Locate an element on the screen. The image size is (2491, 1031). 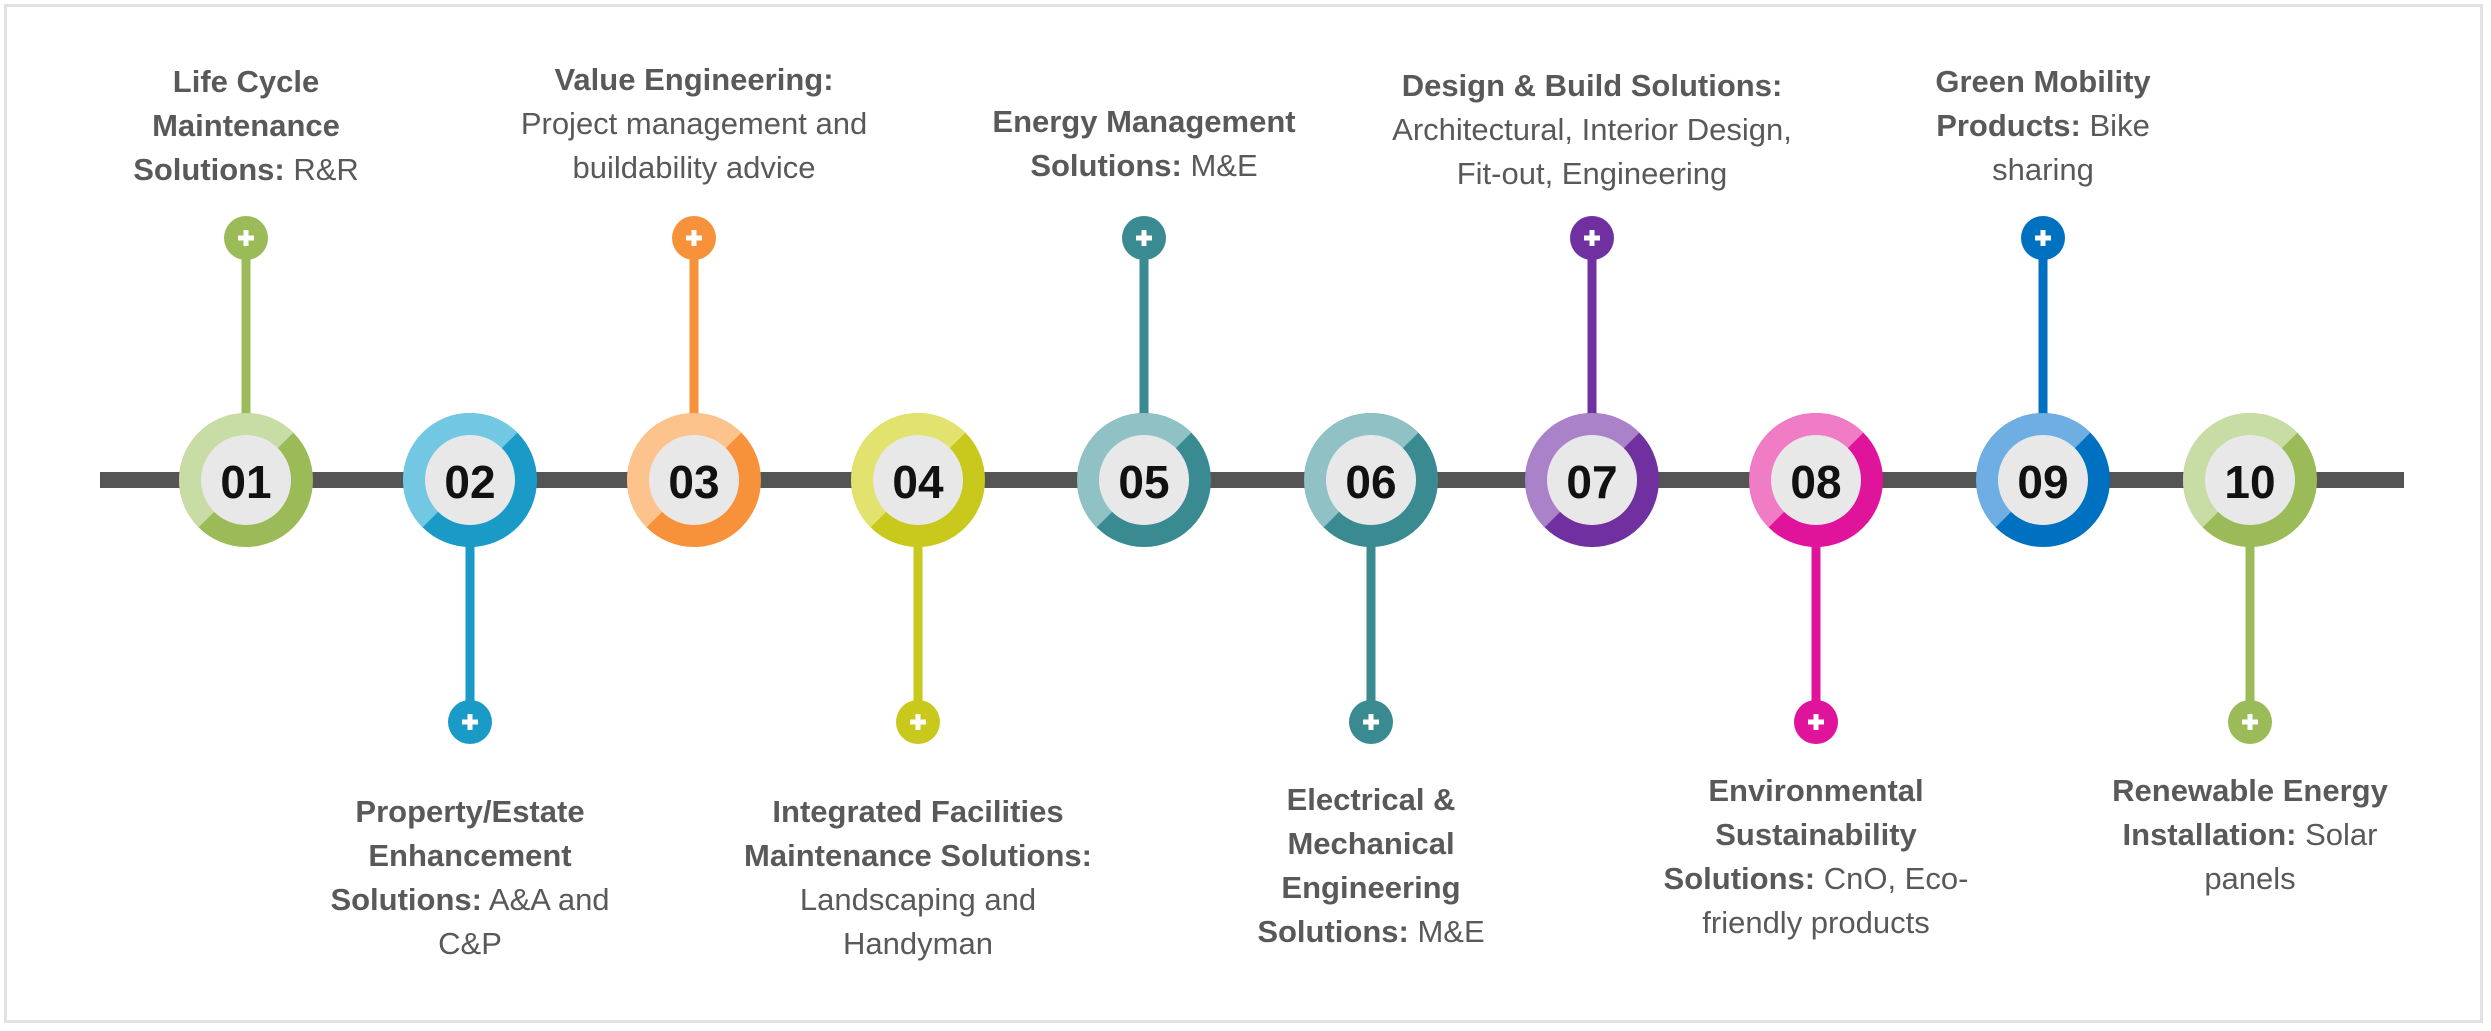
step-number: 09 is located at coordinates (2042, 482).